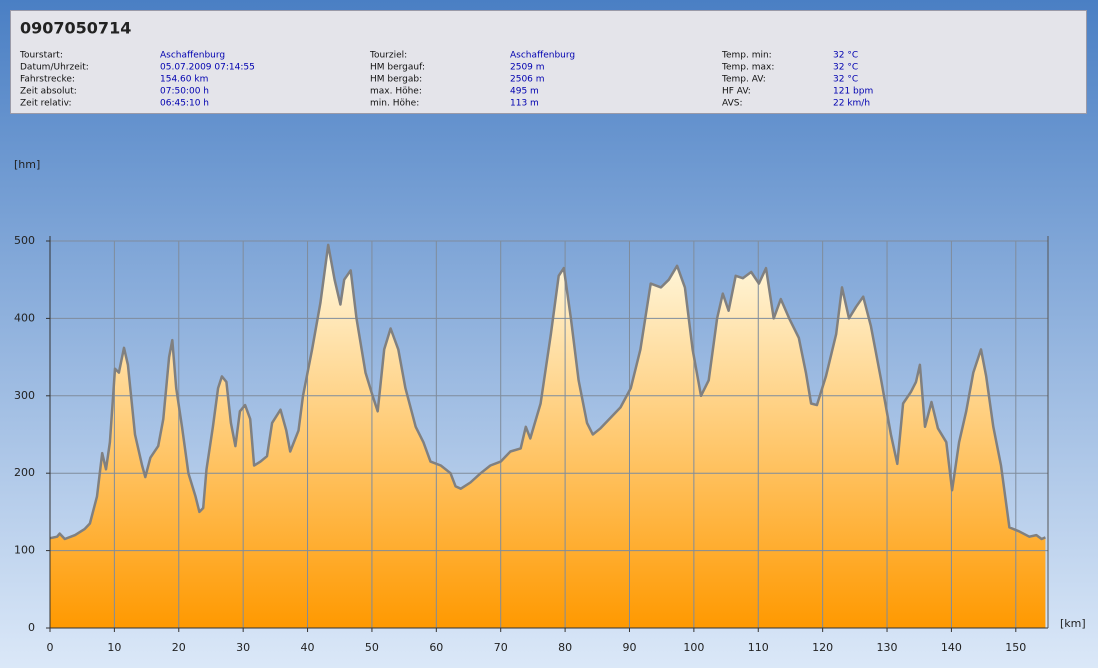 The image size is (1098, 672). Describe the element at coordinates (822, 647) in the screenshot. I see `x-tick-label: 120` at that location.